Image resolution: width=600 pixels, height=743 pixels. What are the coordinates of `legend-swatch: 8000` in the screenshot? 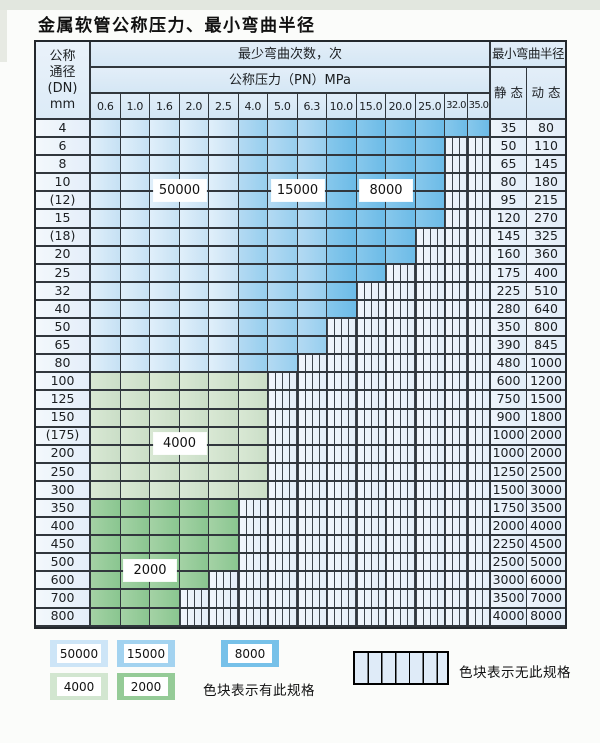 It's located at (250, 653).